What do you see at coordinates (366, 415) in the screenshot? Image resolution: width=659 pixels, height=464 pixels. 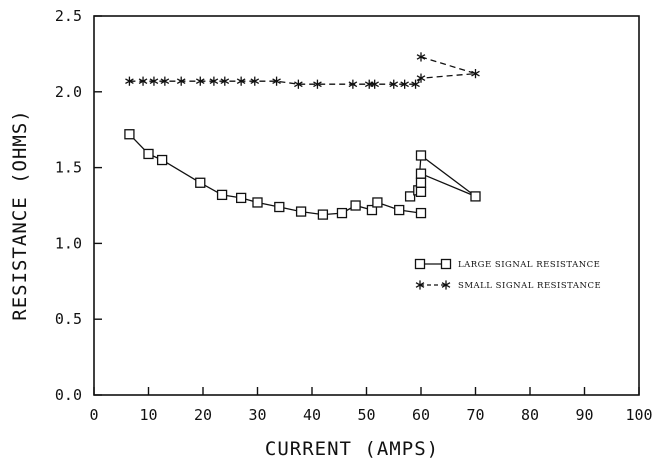 I see `x-tick-label: 50` at bounding box center [366, 415].